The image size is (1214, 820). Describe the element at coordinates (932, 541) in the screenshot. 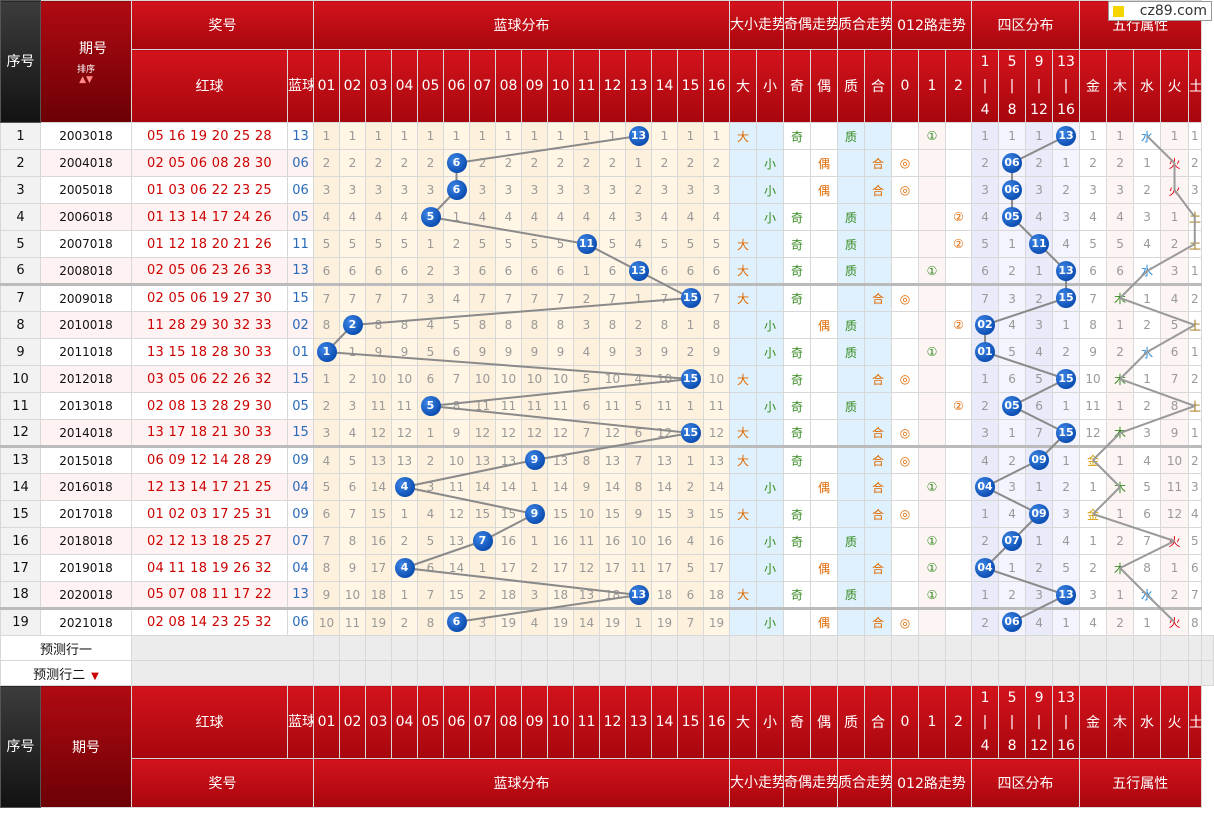

I see `road-cell: ①` at that location.